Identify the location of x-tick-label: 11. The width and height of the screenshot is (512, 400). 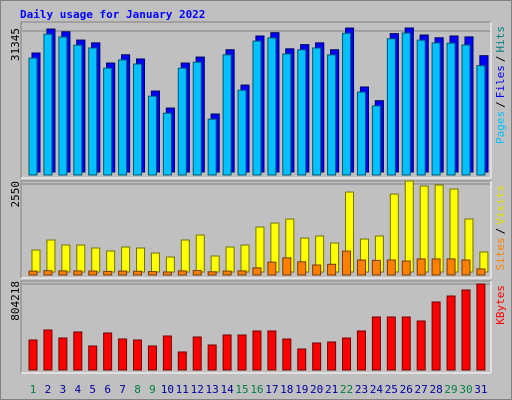
(182, 389).